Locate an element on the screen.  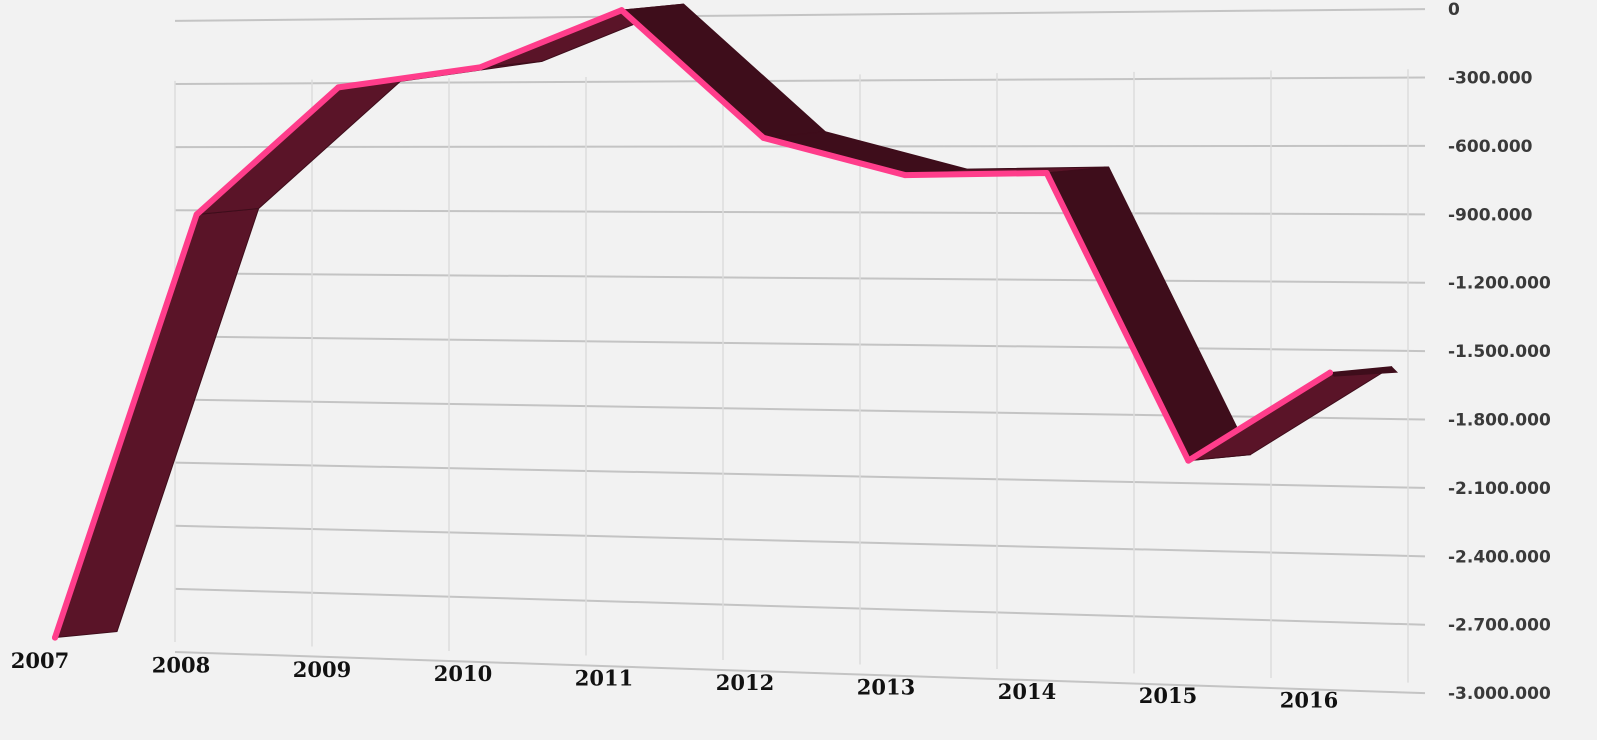
y-tick-label: -1.200.000 is located at coordinates (1499, 284).